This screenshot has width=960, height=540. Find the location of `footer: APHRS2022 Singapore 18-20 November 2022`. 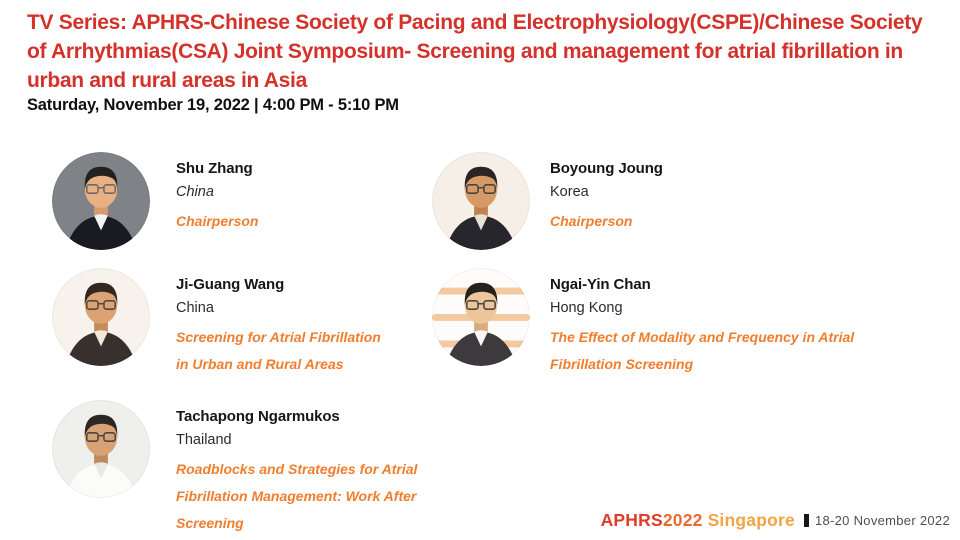

footer: APHRS2022 Singapore 18-20 November 2022 is located at coordinates (775, 520).